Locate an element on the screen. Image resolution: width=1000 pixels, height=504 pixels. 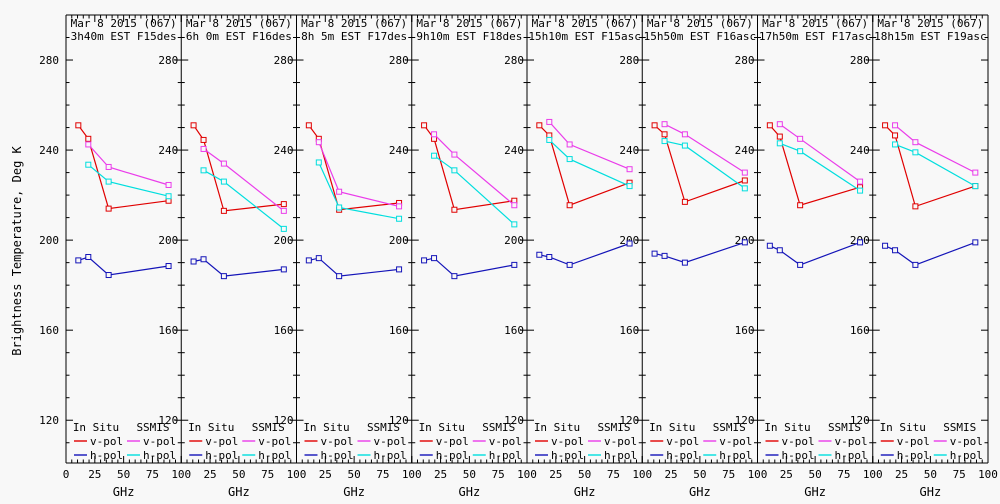
panel-title-time: 3h40m EST F15des is located at coordinates (124, 36).